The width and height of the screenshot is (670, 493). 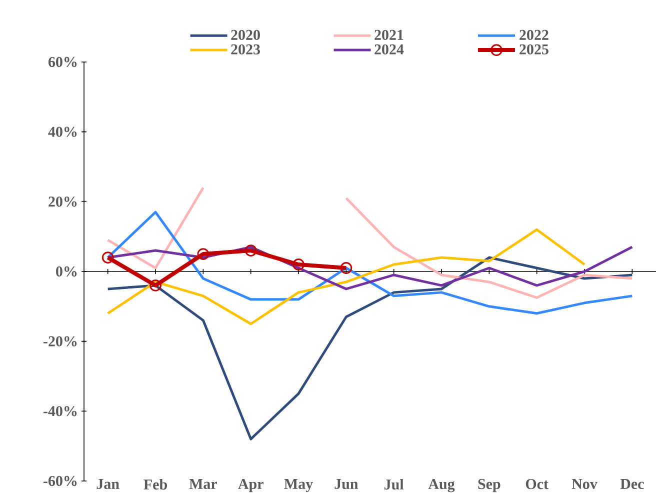 I want to click on legend-label: 2022, so click(x=534, y=35).